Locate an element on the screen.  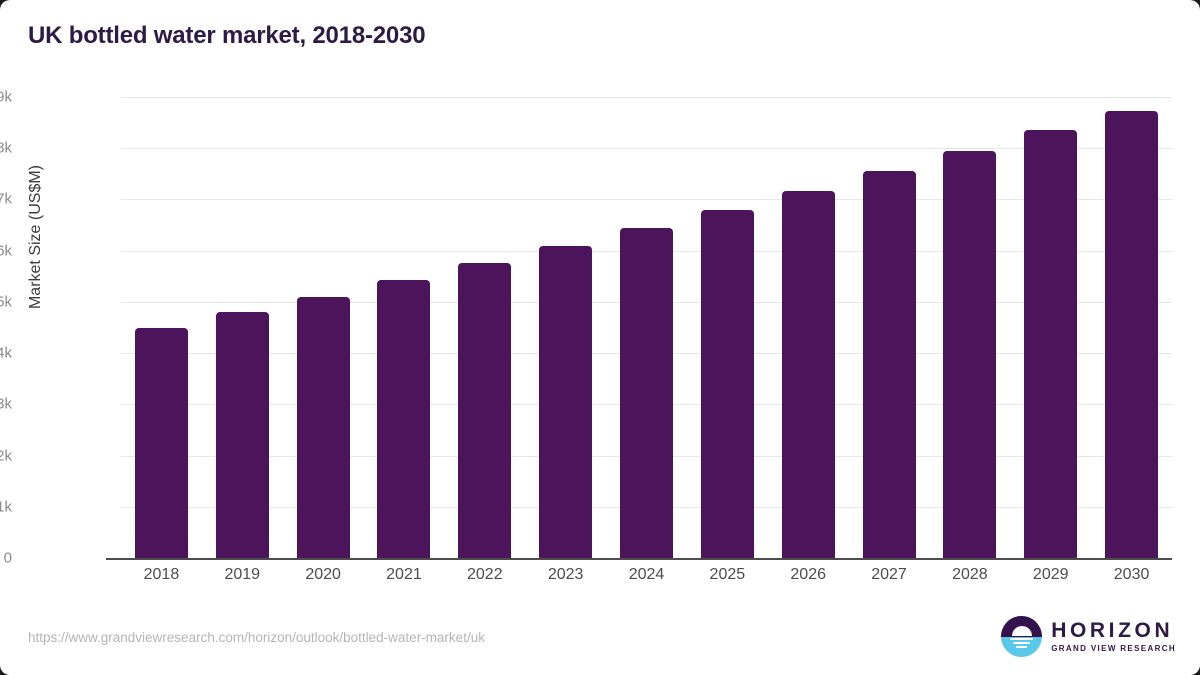
y-tick-label: 5k is located at coordinates (6, 302).